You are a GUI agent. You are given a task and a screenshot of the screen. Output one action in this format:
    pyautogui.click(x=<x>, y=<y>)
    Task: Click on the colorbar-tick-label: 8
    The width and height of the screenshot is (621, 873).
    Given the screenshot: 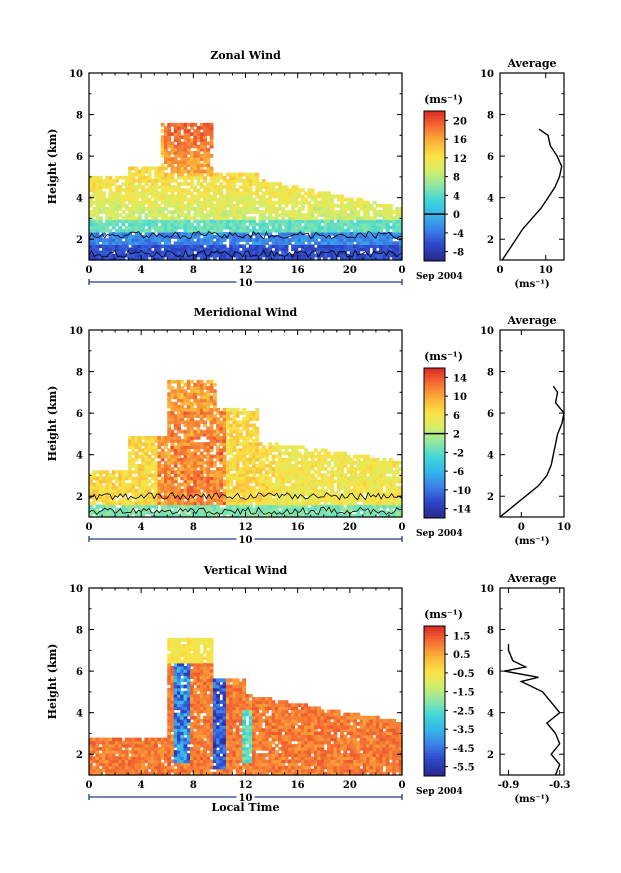 What is the action you would take?
    pyautogui.click(x=456, y=178)
    